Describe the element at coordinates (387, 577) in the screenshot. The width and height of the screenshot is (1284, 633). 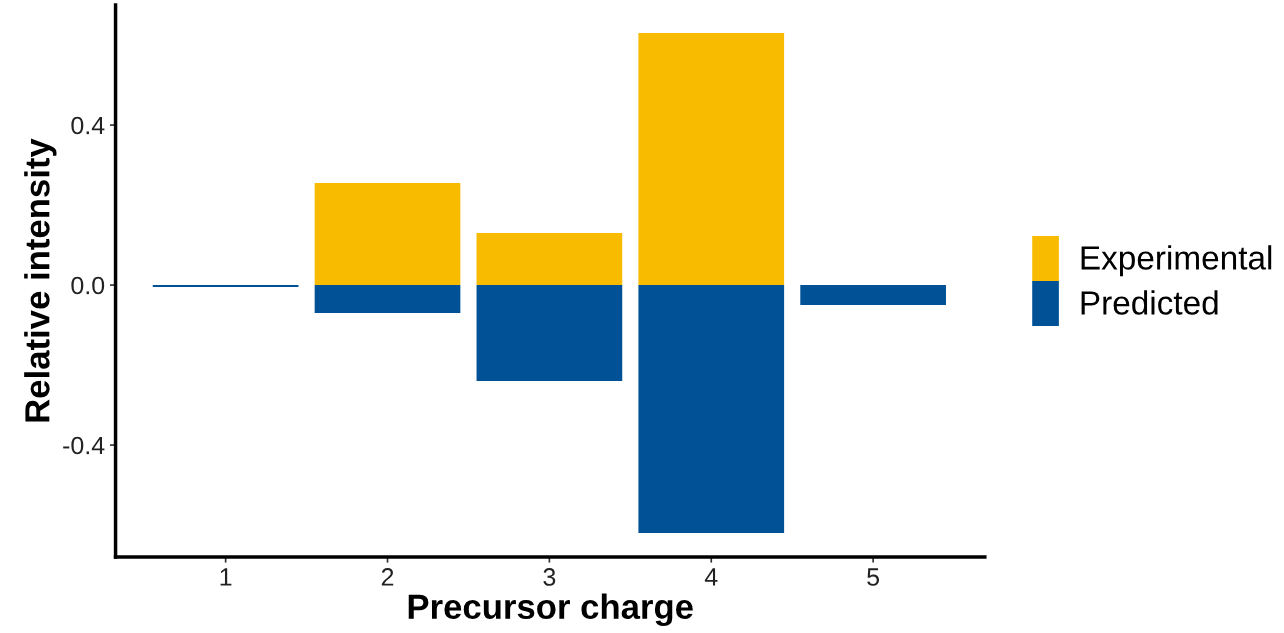
I see `x-tick-label: 2` at that location.